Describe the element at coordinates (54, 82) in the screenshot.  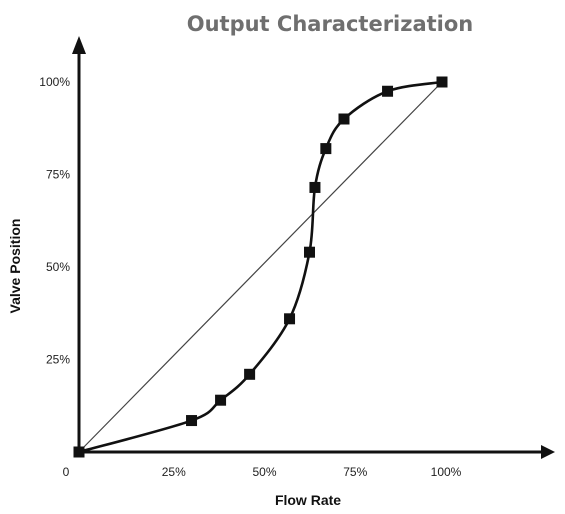
I see `y-tick-label: 100%` at that location.